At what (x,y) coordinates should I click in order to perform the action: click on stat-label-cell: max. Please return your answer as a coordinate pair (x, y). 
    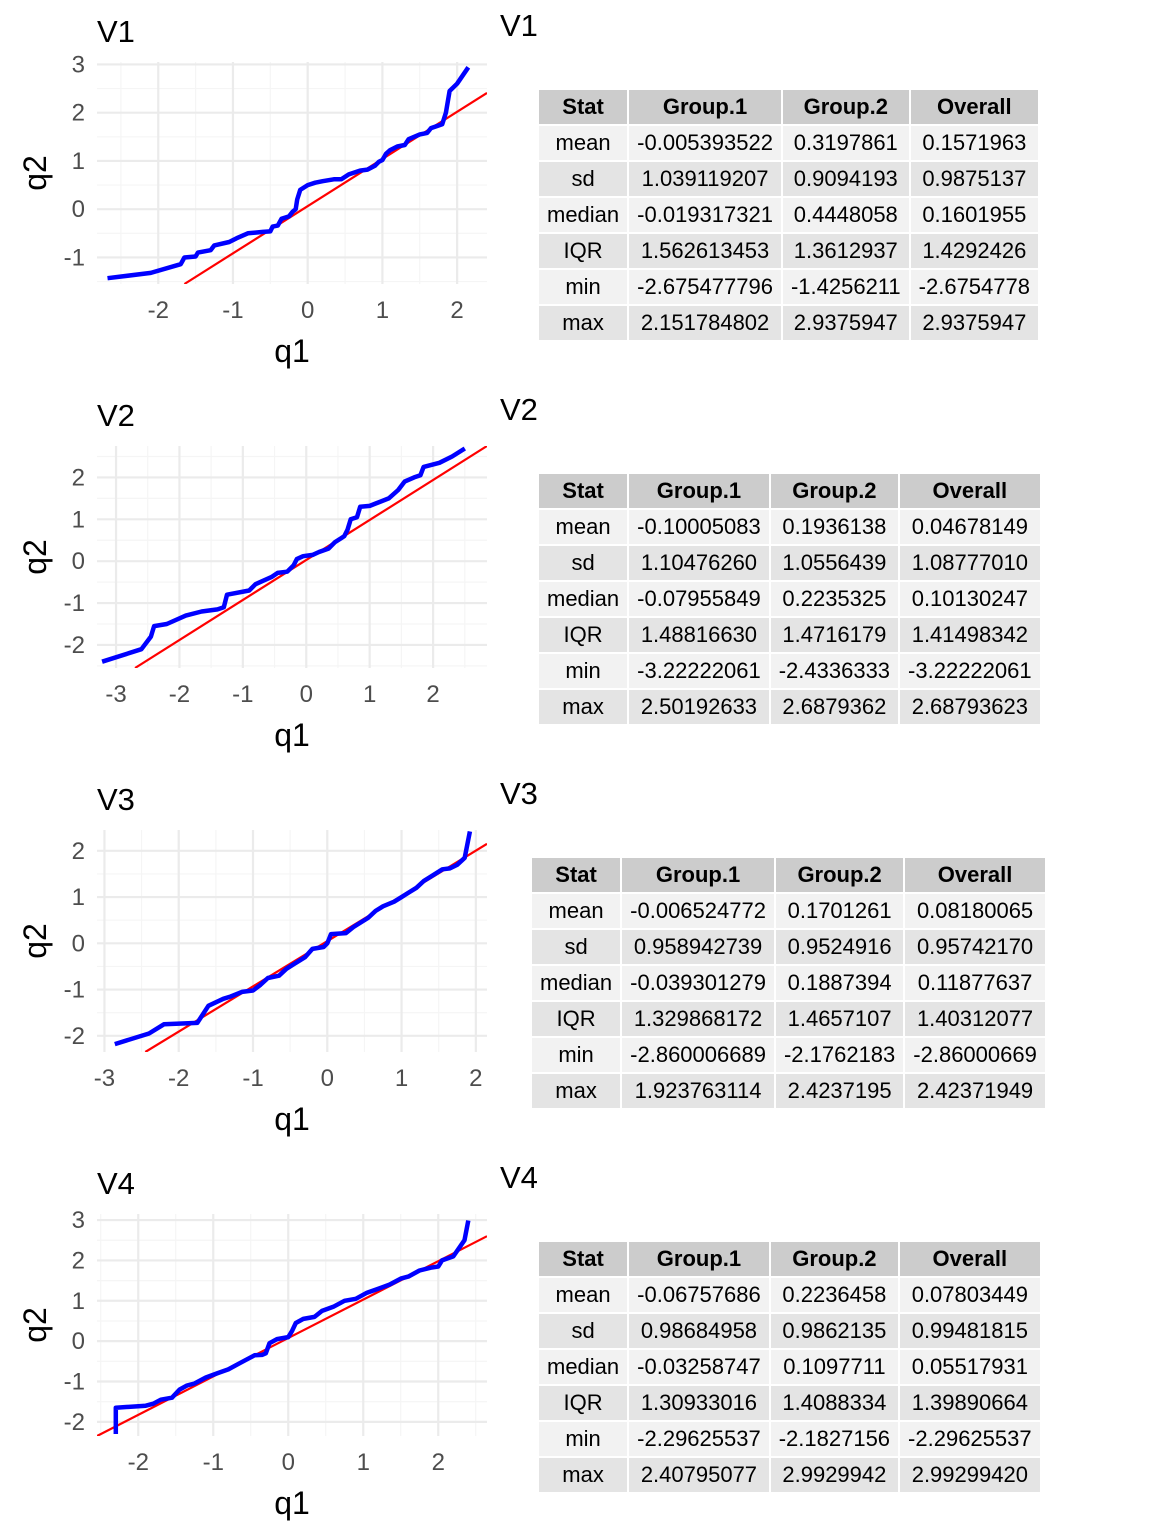
    Looking at the image, I should click on (583, 1475).